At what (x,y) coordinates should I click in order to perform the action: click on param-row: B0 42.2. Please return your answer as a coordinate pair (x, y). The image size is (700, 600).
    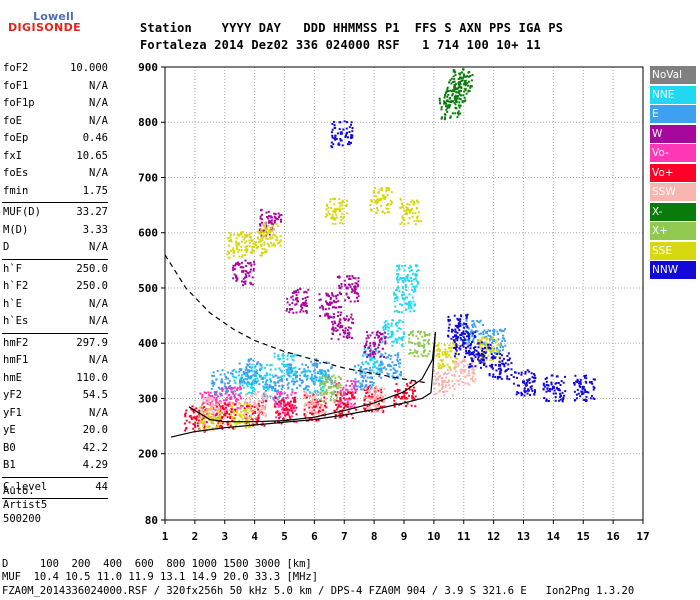
    Looking at the image, I should click on (55, 449).